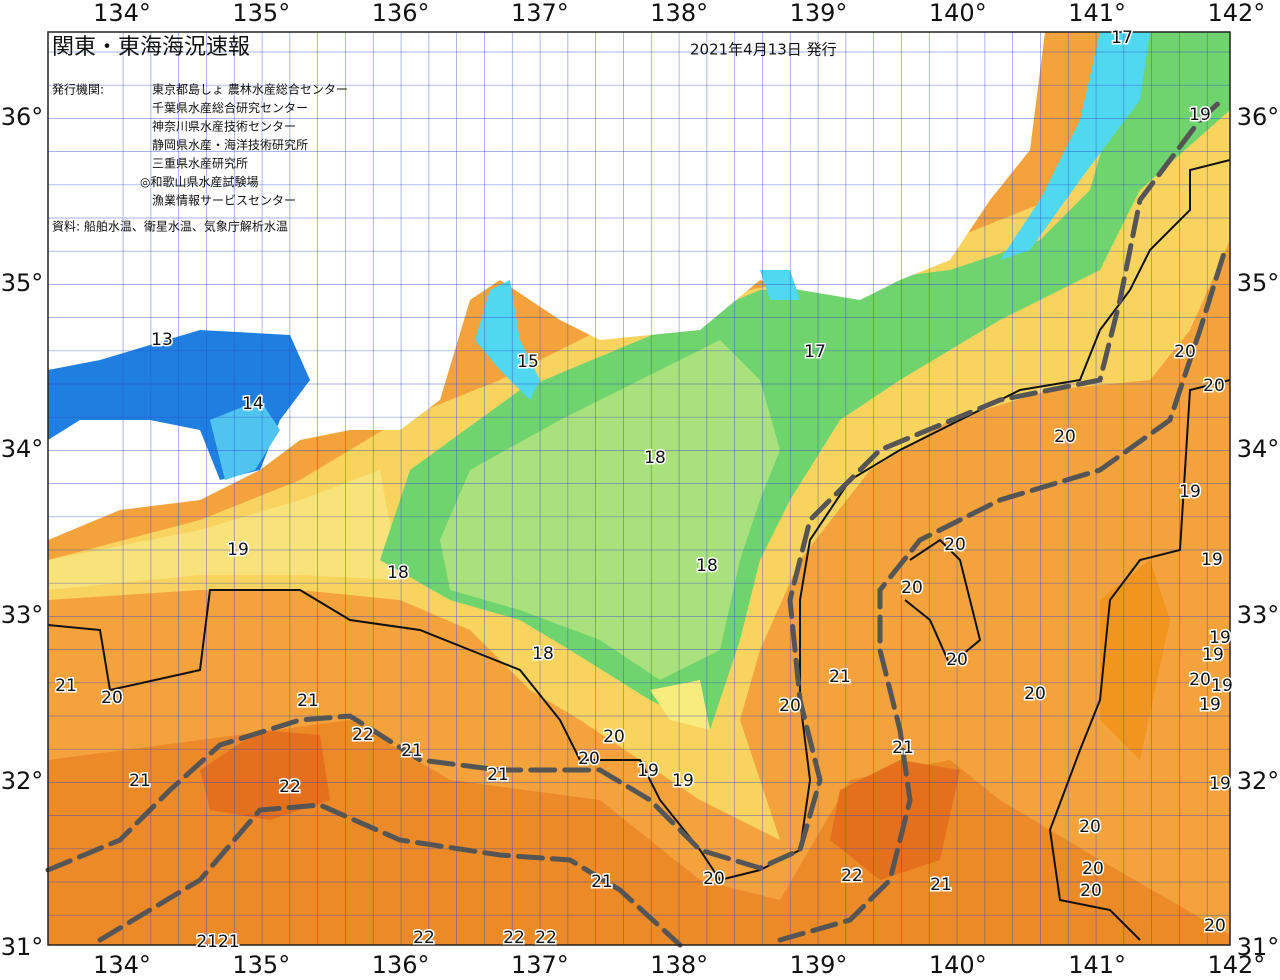 The image size is (1280, 980). I want to click on latitude-label: 31°, so click(1258, 947).